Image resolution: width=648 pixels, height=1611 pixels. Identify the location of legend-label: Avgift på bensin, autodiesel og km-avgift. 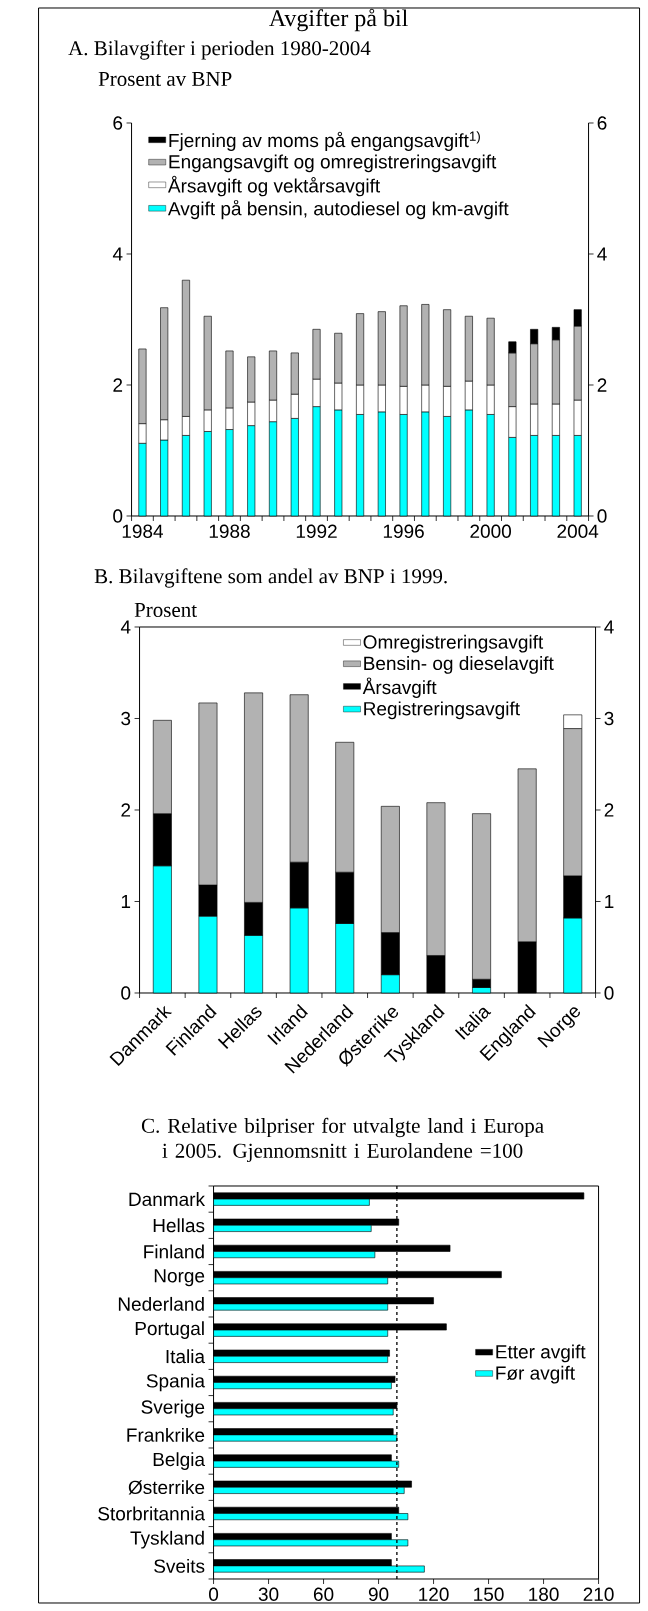
(338, 209).